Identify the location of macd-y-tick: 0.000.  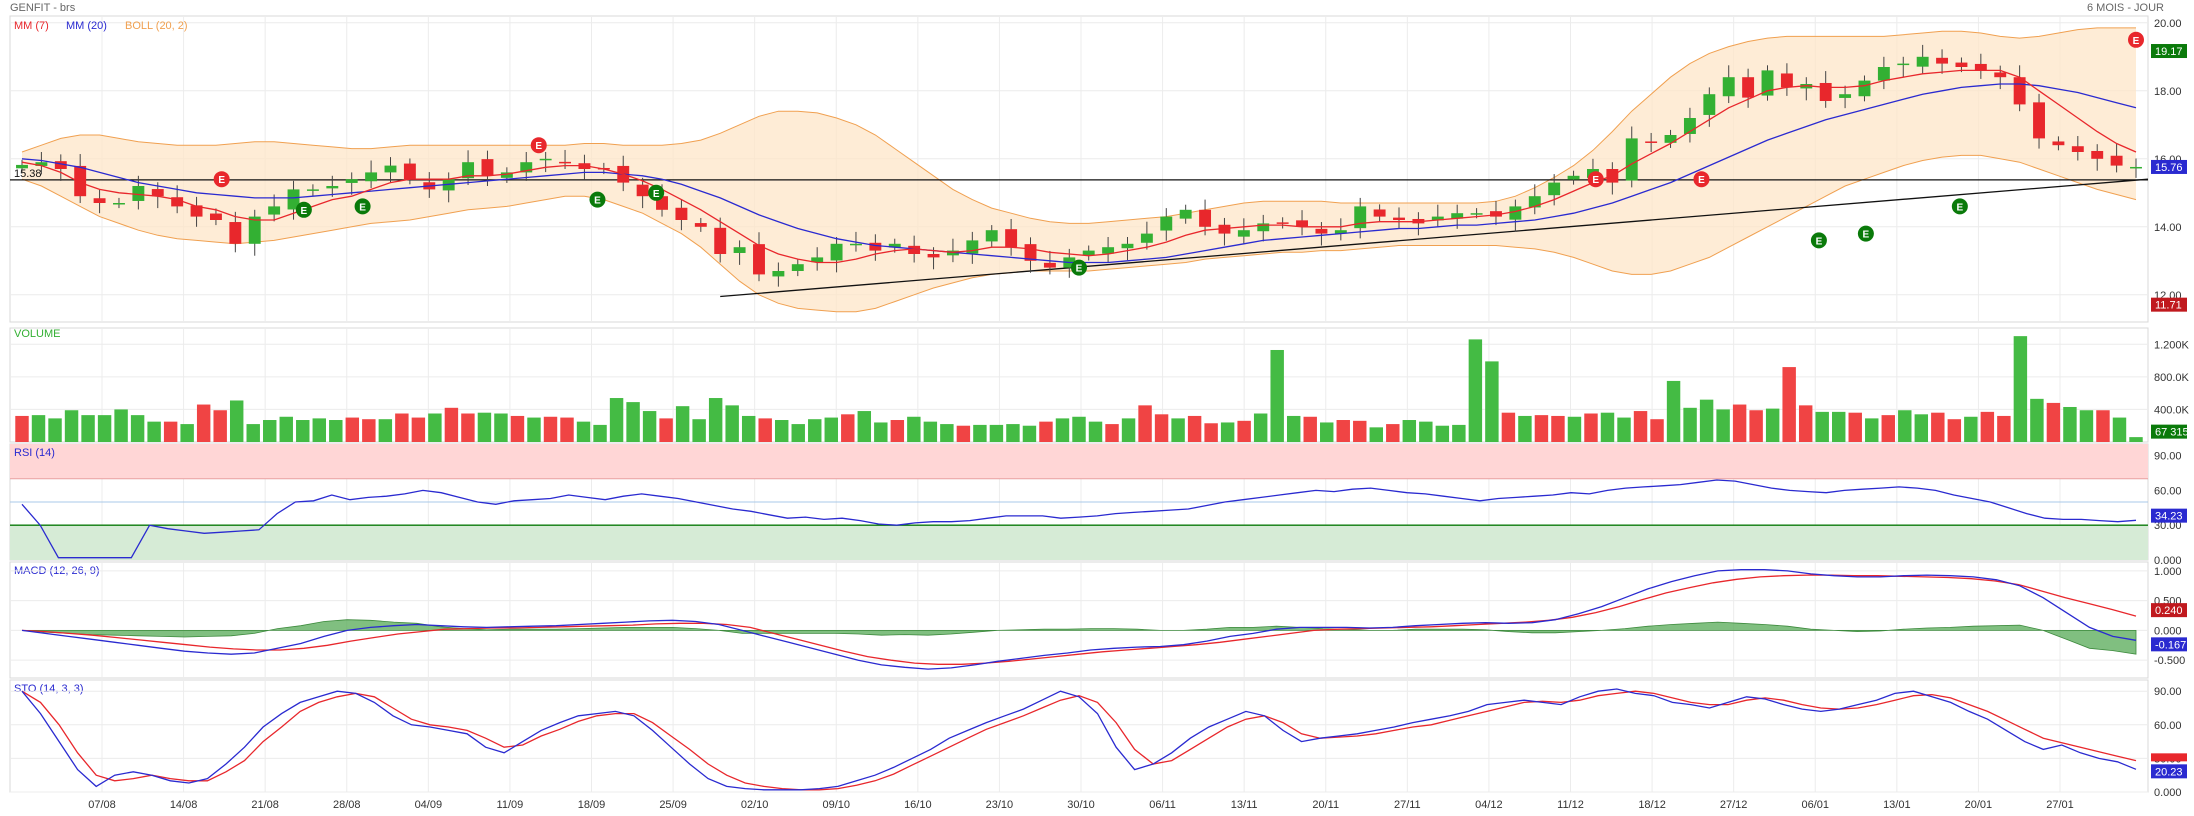
(2168, 631).